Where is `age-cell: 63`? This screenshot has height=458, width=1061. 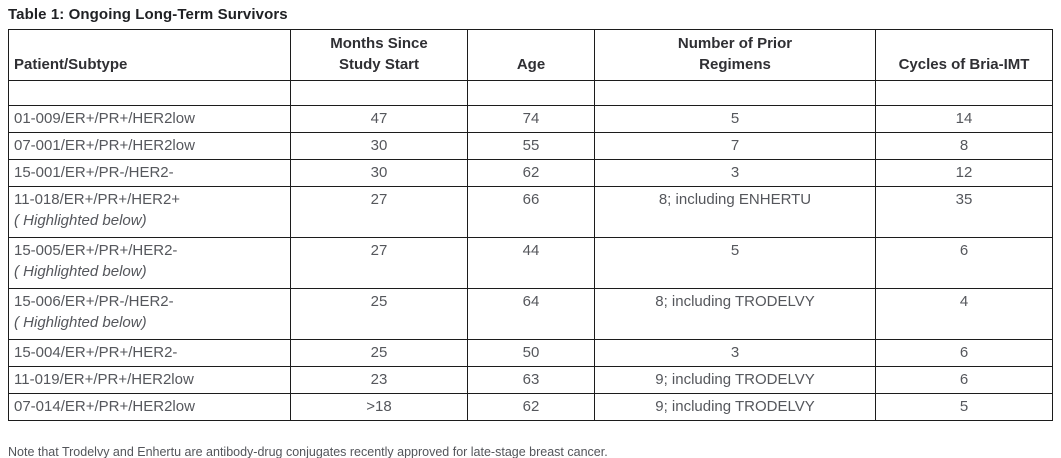 age-cell: 63 is located at coordinates (531, 380).